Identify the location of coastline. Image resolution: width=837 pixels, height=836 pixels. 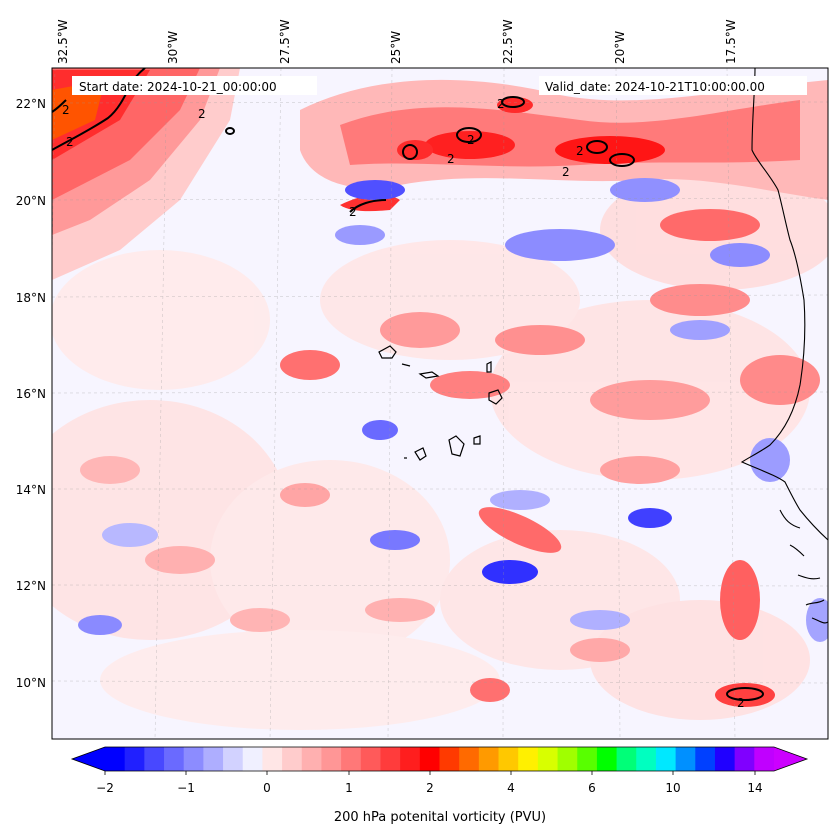
(784, 346).